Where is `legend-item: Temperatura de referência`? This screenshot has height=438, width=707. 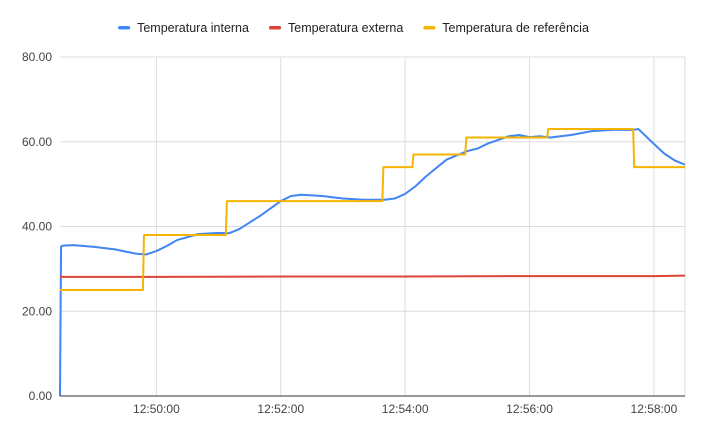
legend-item: Temperatura de referência is located at coordinates (506, 28).